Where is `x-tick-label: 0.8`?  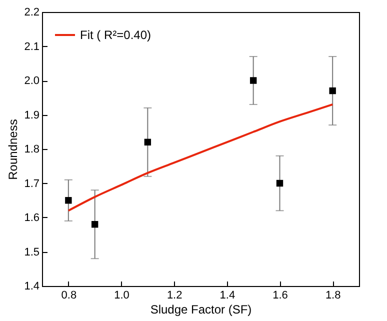
x-tick-label: 0.8 is located at coordinates (69, 296).